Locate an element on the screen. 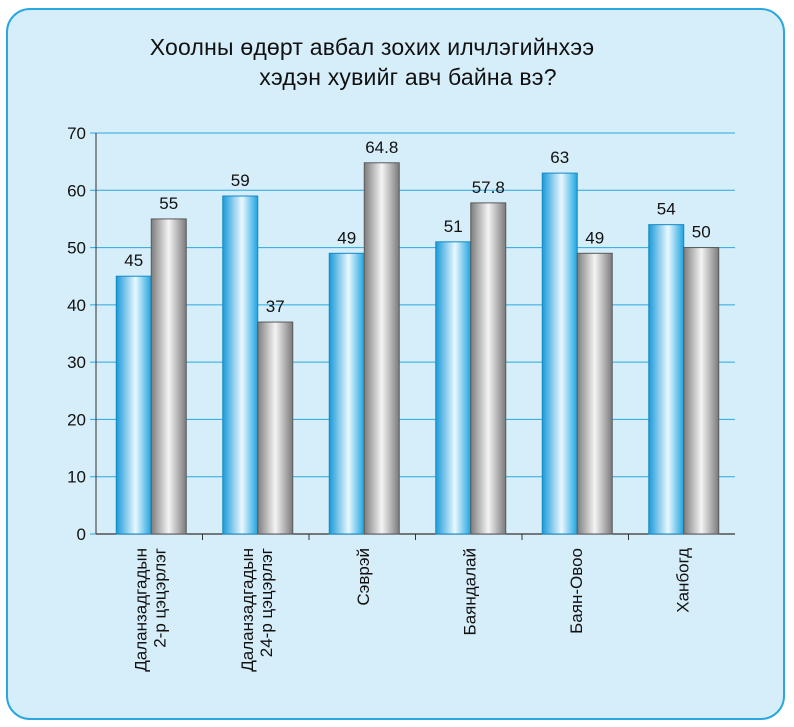  chart-title-line-2: хэдэн хувийг авч байна вэ? is located at coordinates (408, 77).